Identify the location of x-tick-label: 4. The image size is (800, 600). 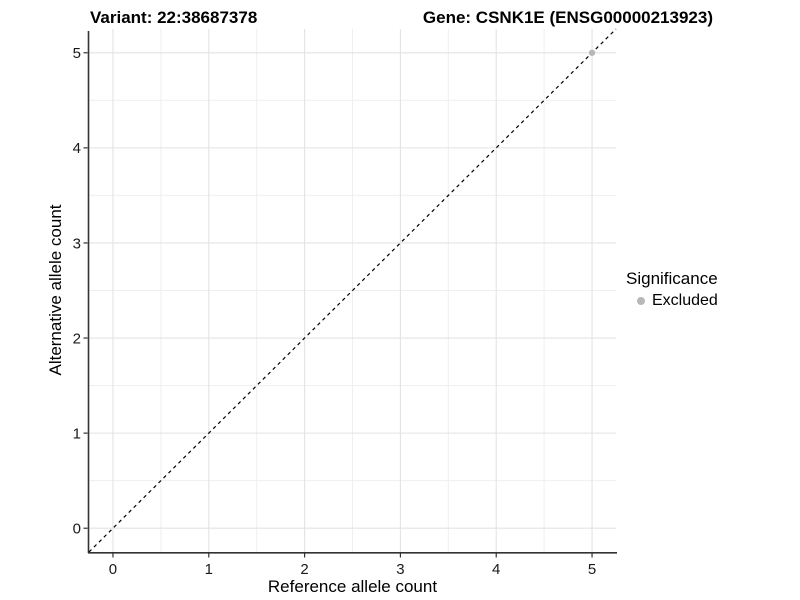
(496, 569).